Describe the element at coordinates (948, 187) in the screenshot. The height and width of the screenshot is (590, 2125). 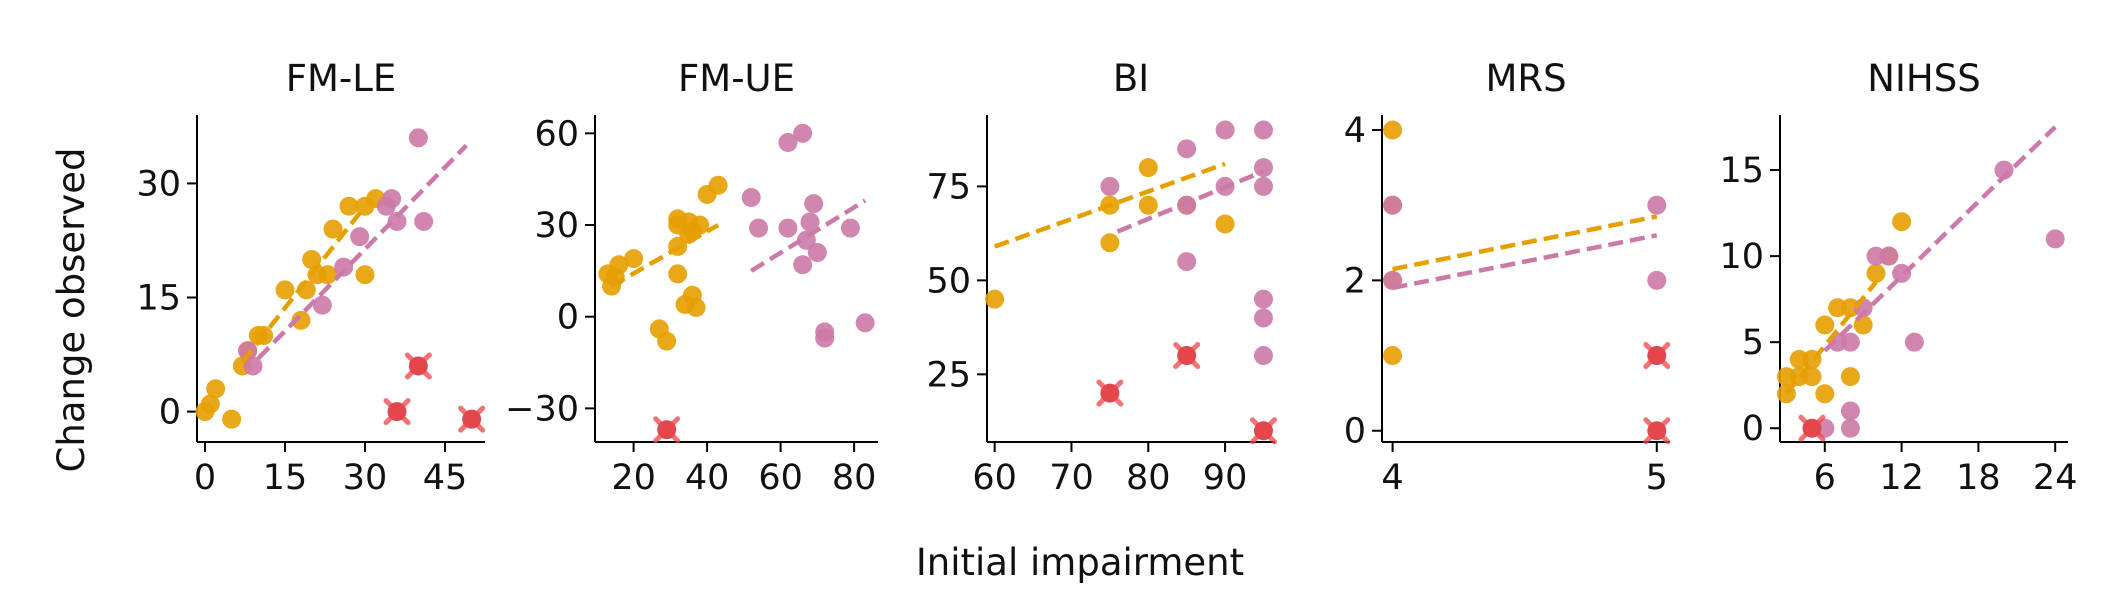
I see `y-tick-label: 75` at that location.